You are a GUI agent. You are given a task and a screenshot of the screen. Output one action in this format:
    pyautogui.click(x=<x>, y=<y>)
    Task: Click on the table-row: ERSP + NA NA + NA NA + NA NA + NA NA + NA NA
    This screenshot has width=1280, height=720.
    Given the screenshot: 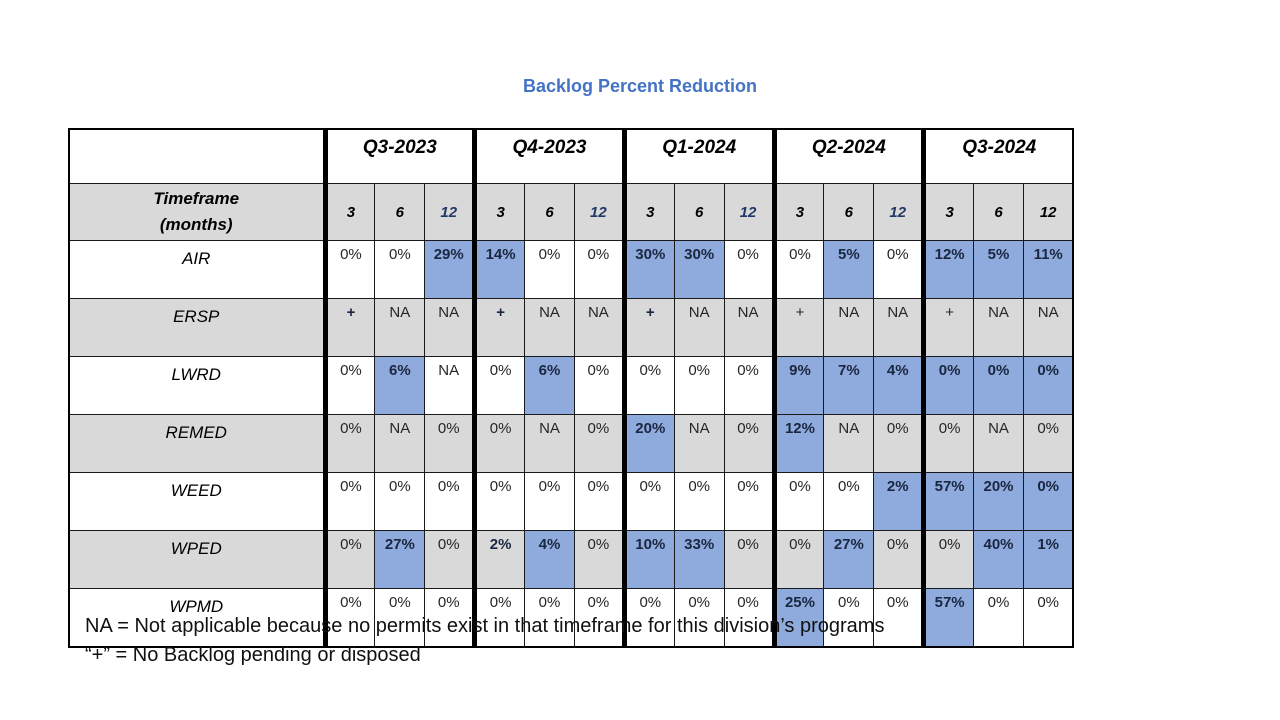 What is the action you would take?
    pyautogui.click(x=571, y=327)
    